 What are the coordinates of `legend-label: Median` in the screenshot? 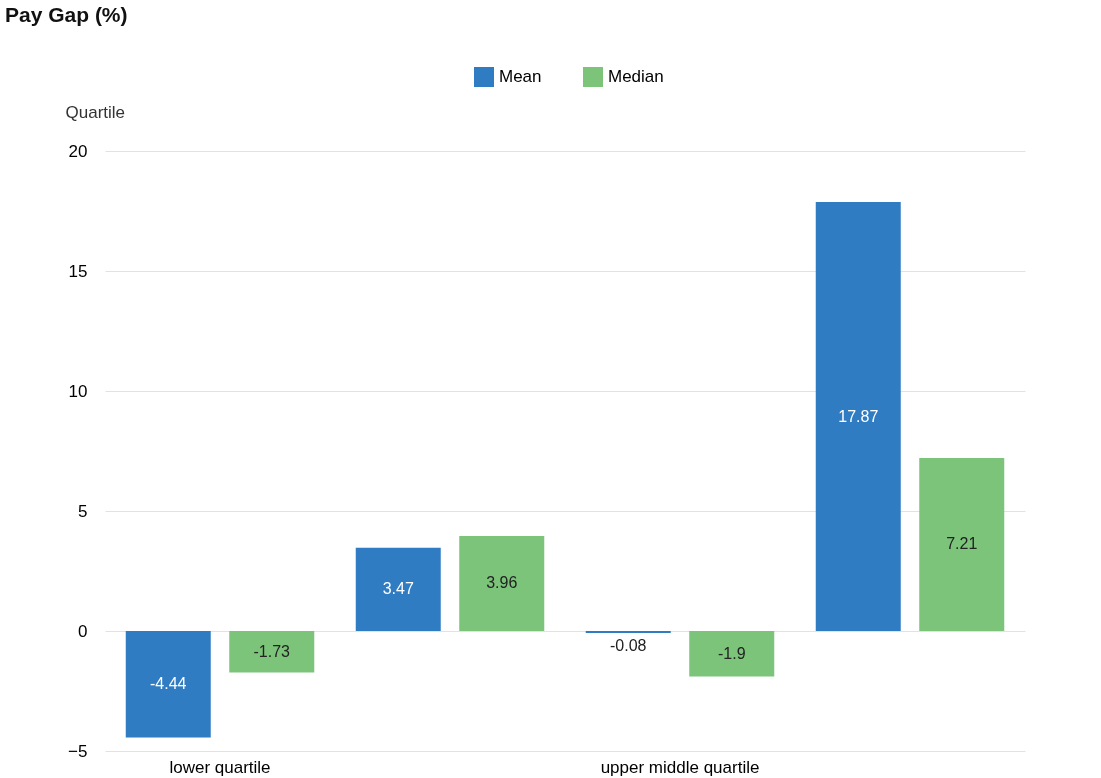 It's located at (636, 76).